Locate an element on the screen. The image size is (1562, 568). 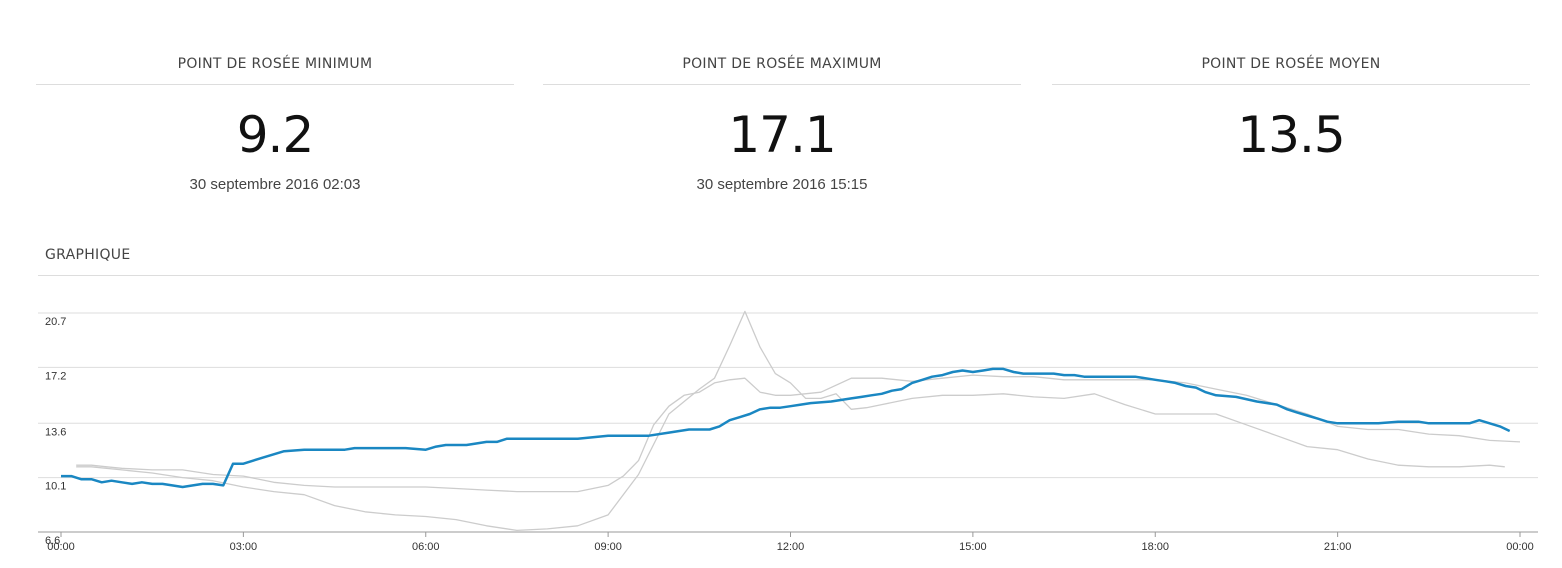
stat-maximum-divider is located at coordinates (782, 84).